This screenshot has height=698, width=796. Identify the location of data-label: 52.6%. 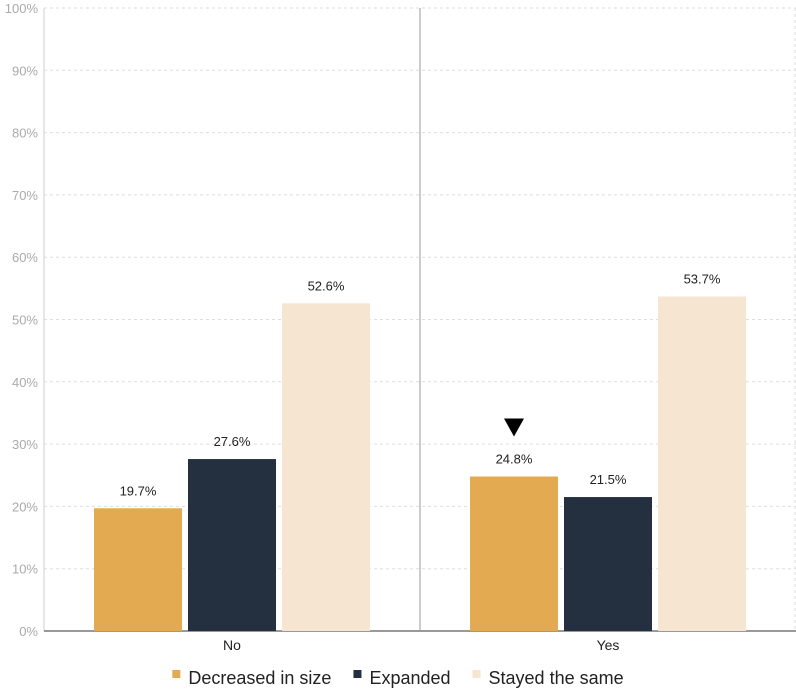
(326, 285).